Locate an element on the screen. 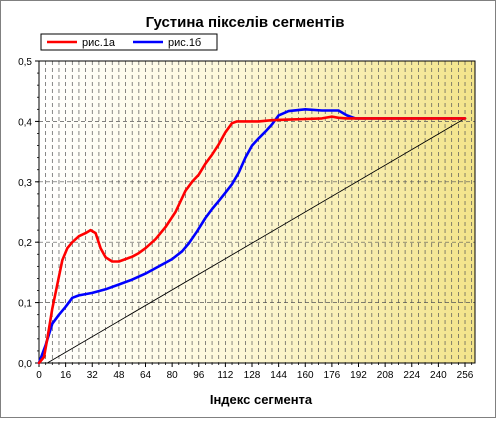 The height and width of the screenshot is (422, 496). x-tick-label: 224 is located at coordinates (411, 375).